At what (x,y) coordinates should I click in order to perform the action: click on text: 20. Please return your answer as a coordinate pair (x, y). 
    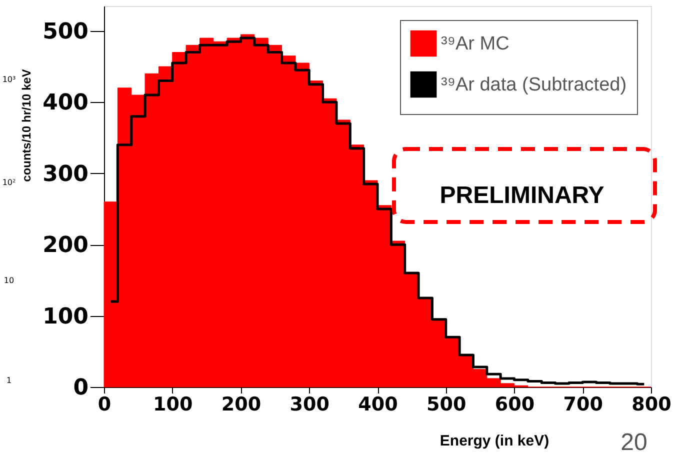
    Looking at the image, I should click on (634, 441).